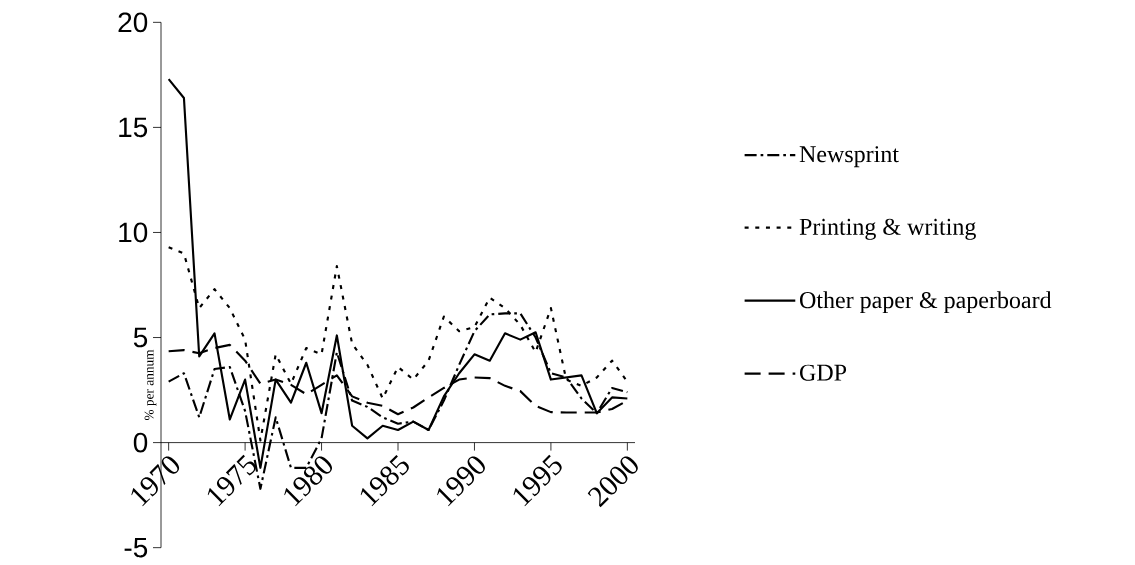 This screenshot has height=565, width=1135. Describe the element at coordinates (136, 547) in the screenshot. I see `y-tick-label: -5` at that location.